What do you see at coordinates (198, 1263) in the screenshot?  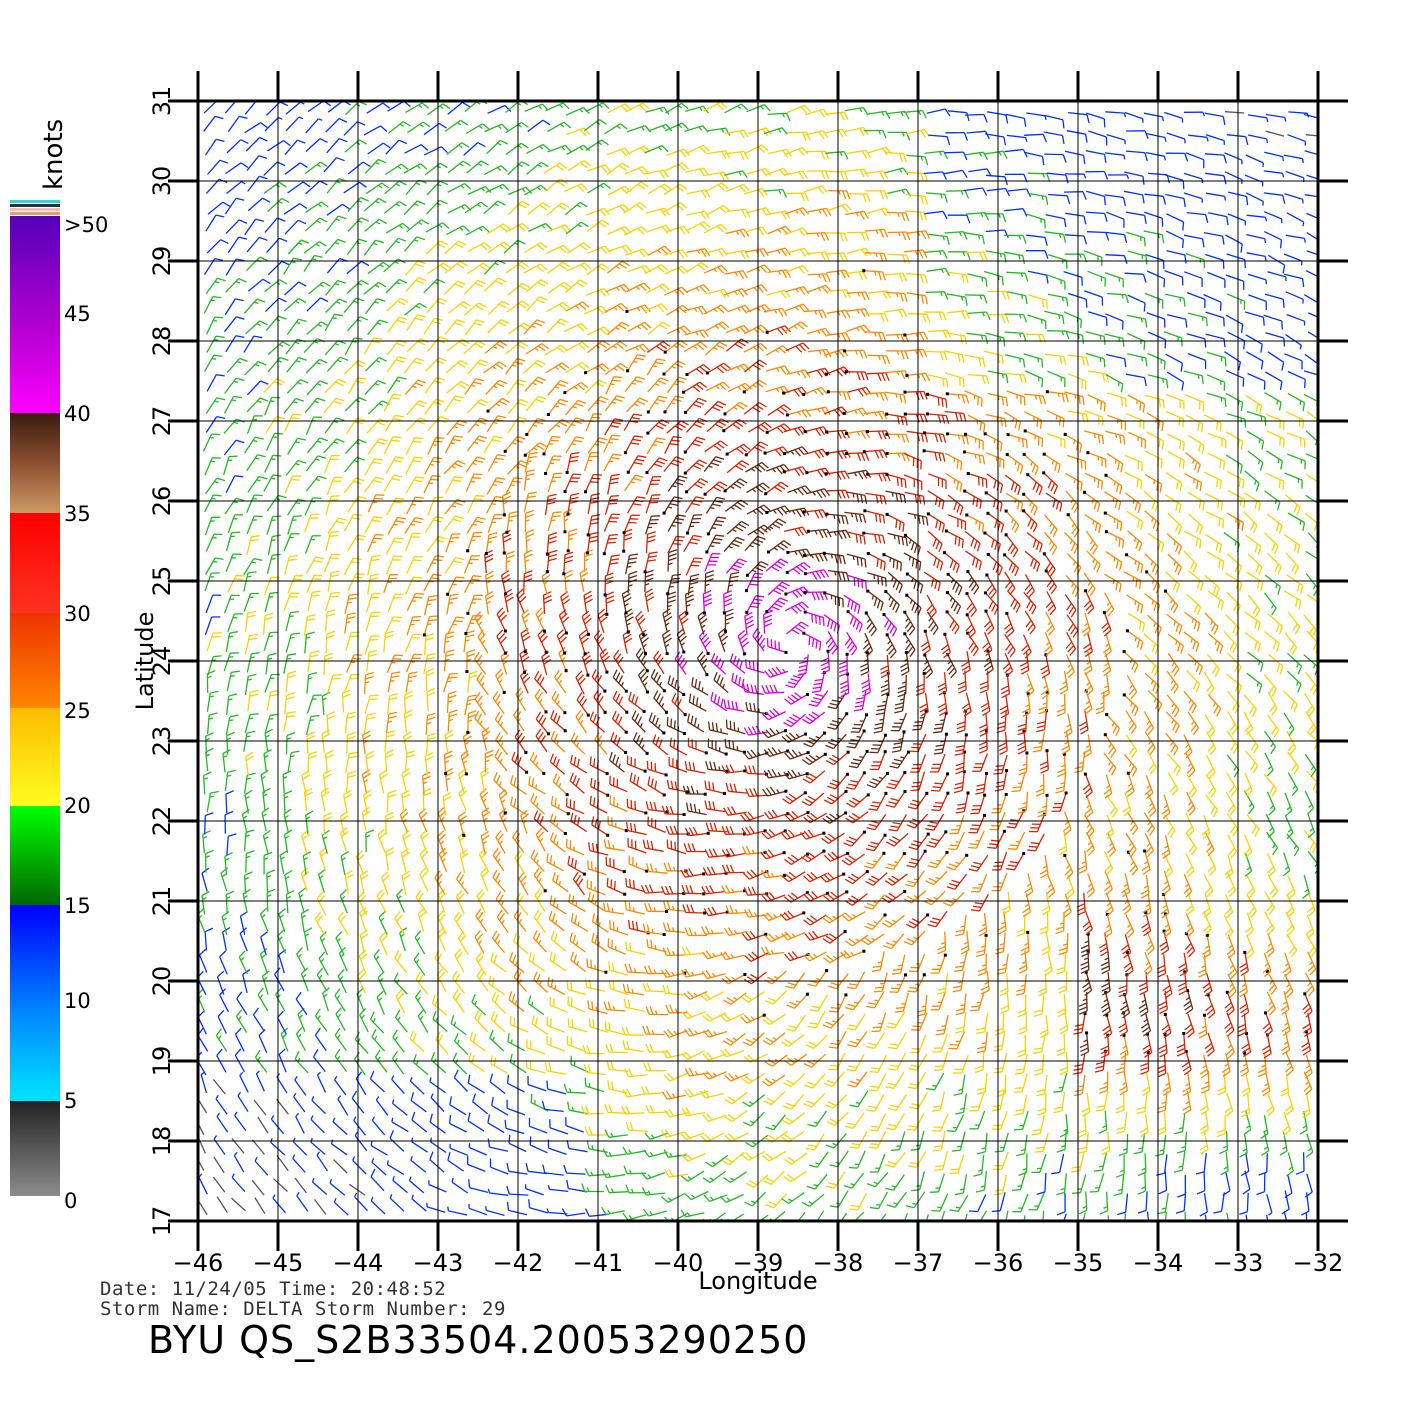 I see `x-tick-label: −46` at bounding box center [198, 1263].